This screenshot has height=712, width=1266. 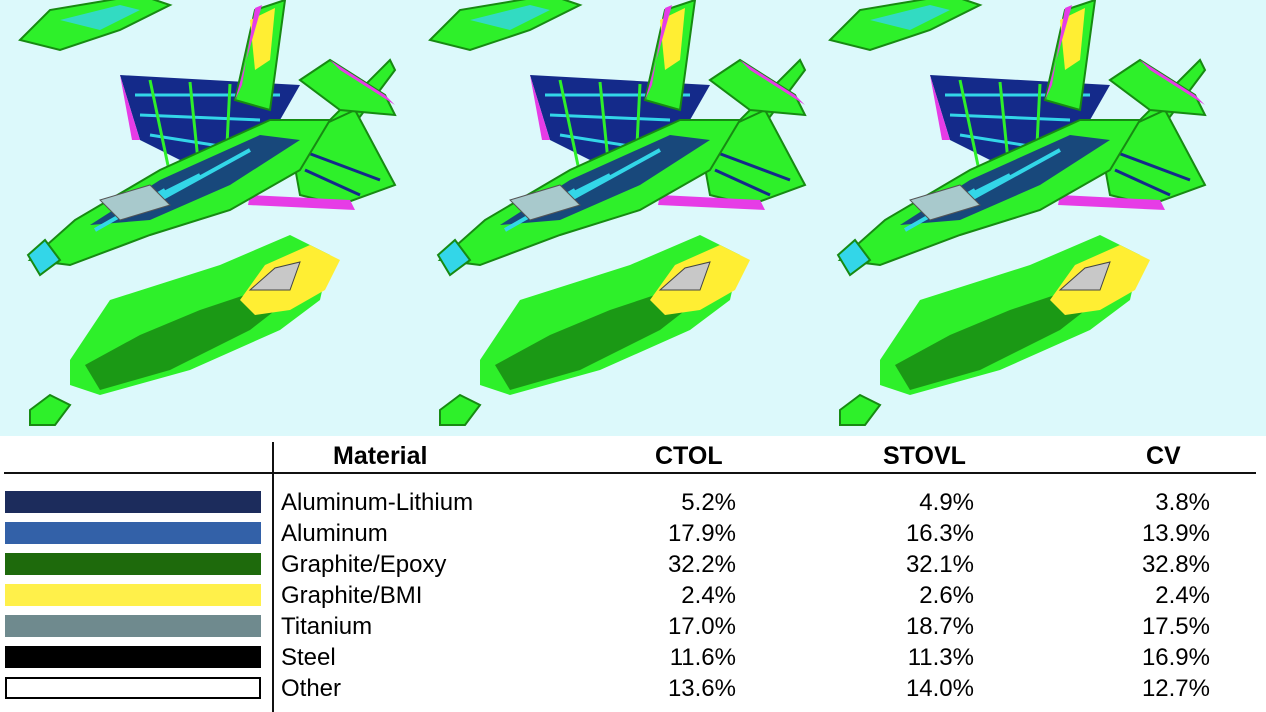 What do you see at coordinates (1182, 502) in the screenshot?
I see `cv-value: 3.8%` at bounding box center [1182, 502].